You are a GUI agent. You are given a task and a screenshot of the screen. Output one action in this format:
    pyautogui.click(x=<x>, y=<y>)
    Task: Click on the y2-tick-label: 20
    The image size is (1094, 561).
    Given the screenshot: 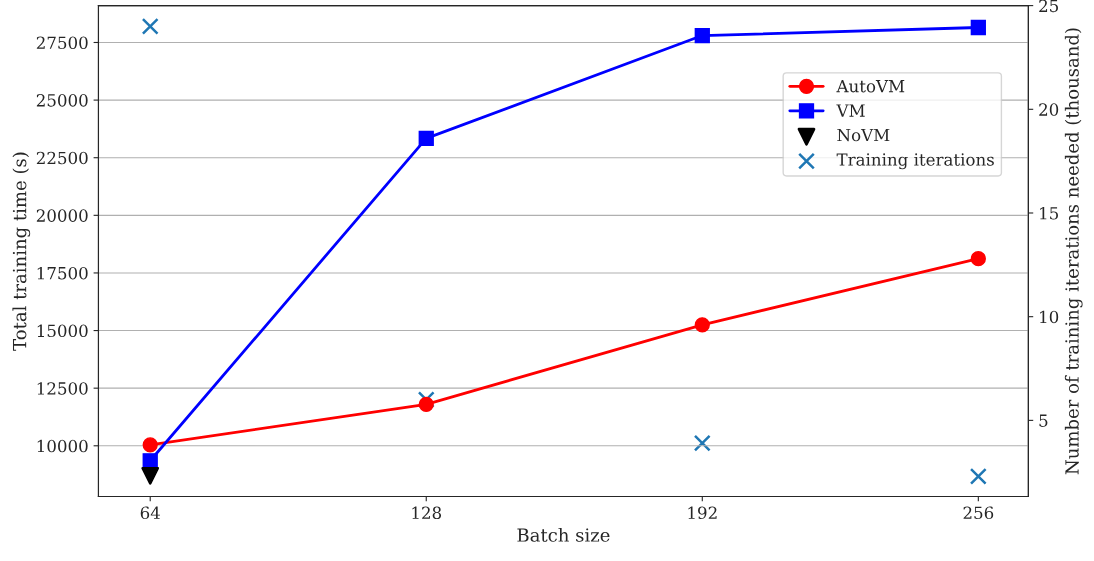 What is the action you would take?
    pyautogui.click(x=1049, y=109)
    